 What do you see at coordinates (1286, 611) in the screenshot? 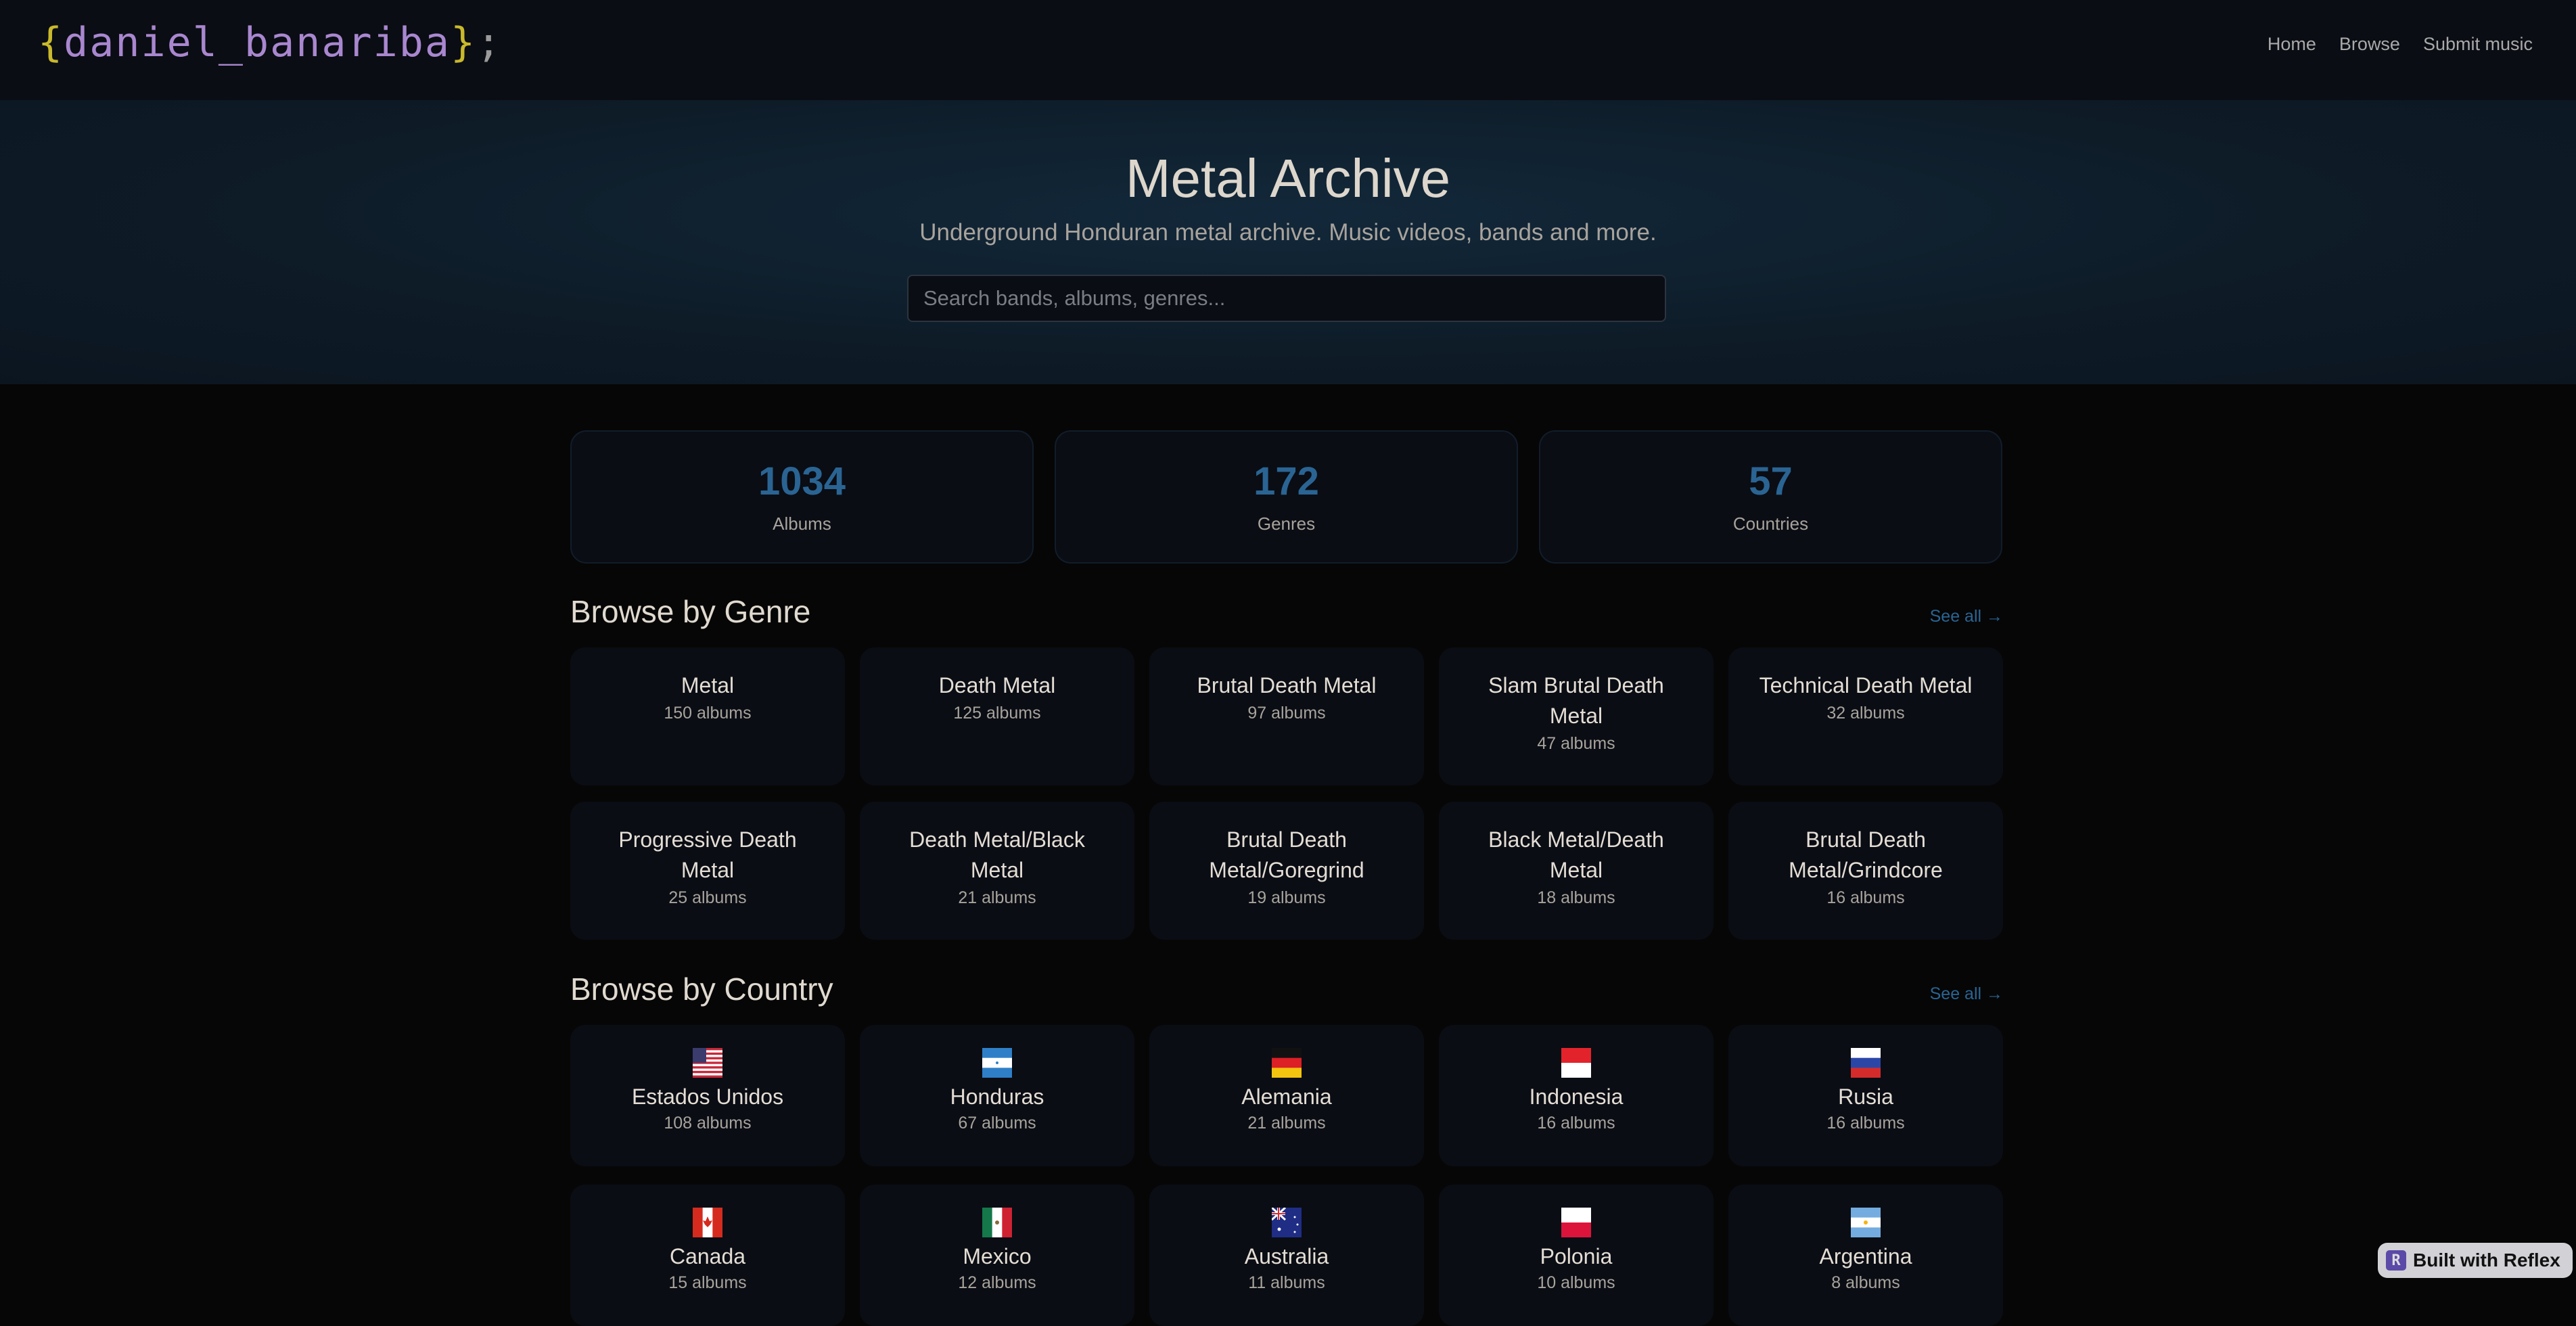
I see `genre-section-header: Browse by Genre See all →` at bounding box center [1286, 611].